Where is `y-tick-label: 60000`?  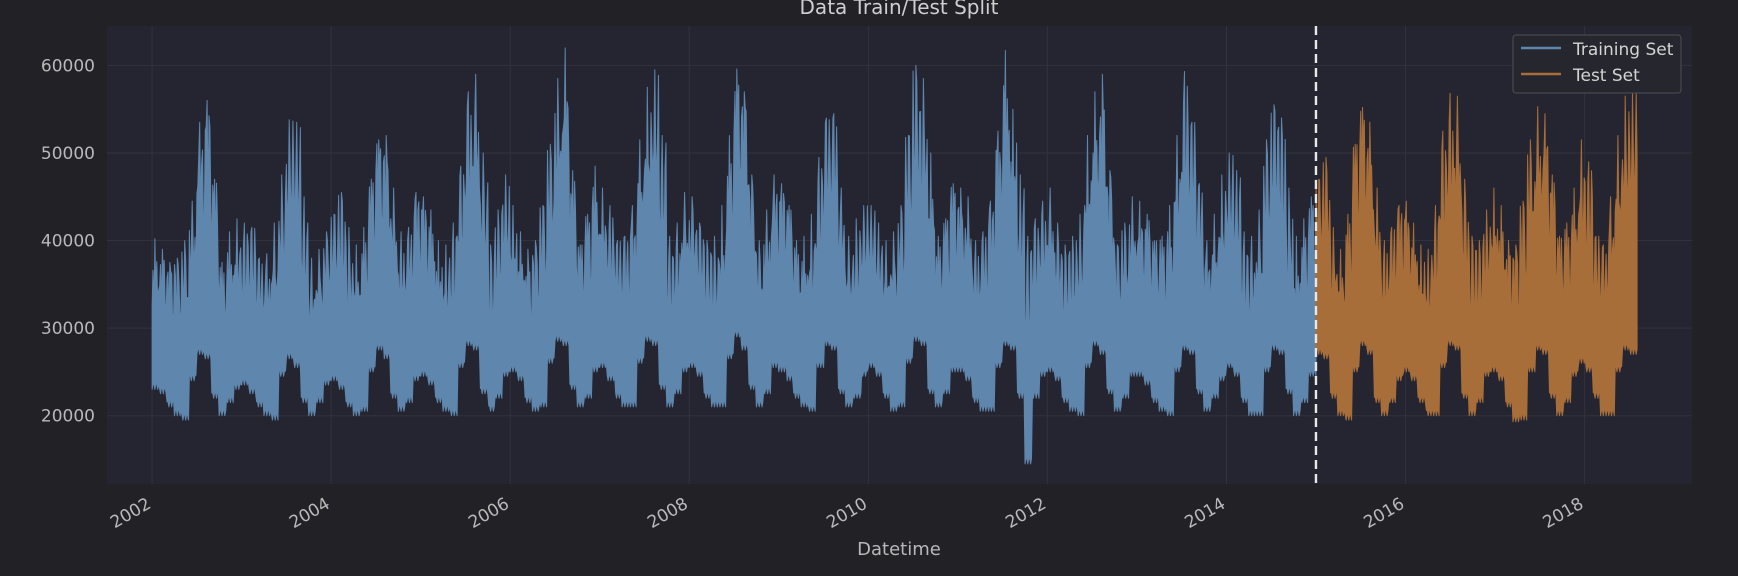 y-tick-label: 60000 is located at coordinates (68, 66).